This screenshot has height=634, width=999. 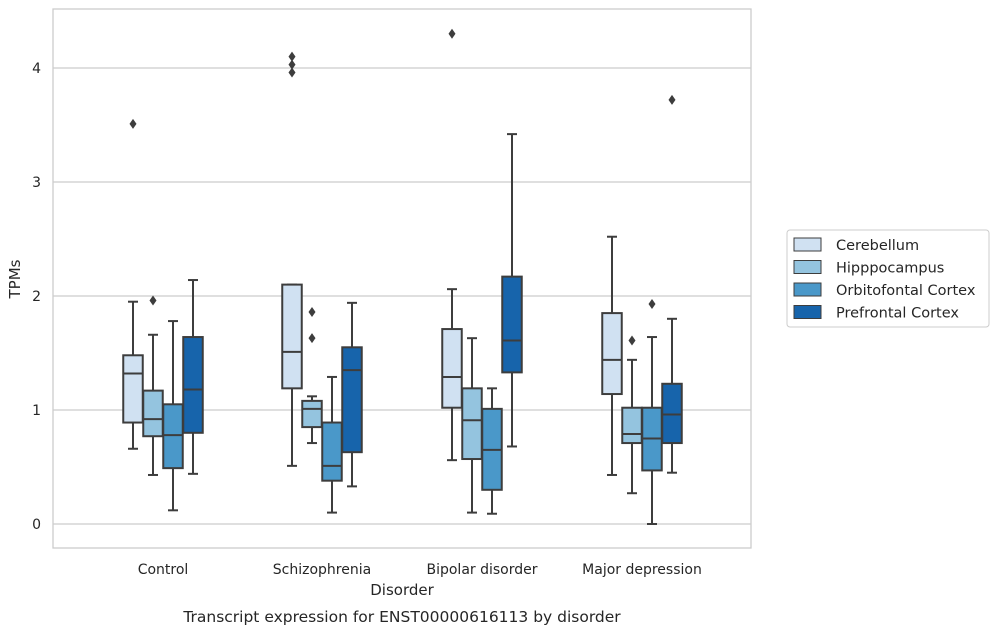 What do you see at coordinates (890, 269) in the screenshot?
I see `legend-label: Hipppocampus` at bounding box center [890, 269].